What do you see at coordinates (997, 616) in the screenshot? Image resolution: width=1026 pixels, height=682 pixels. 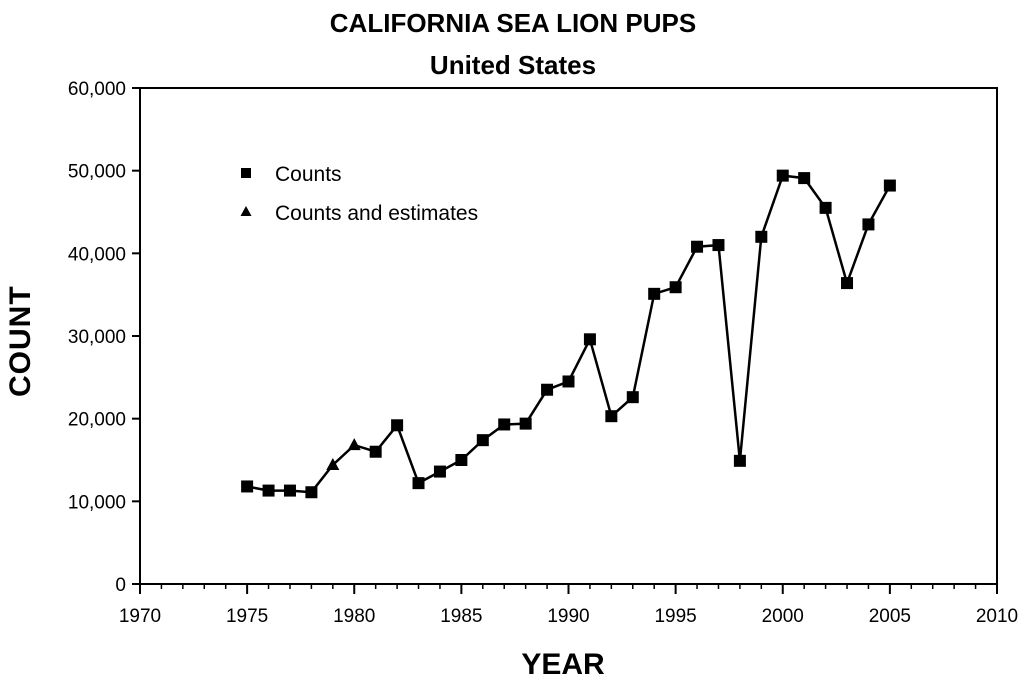 I see `x-tick-label: 2010` at bounding box center [997, 616].